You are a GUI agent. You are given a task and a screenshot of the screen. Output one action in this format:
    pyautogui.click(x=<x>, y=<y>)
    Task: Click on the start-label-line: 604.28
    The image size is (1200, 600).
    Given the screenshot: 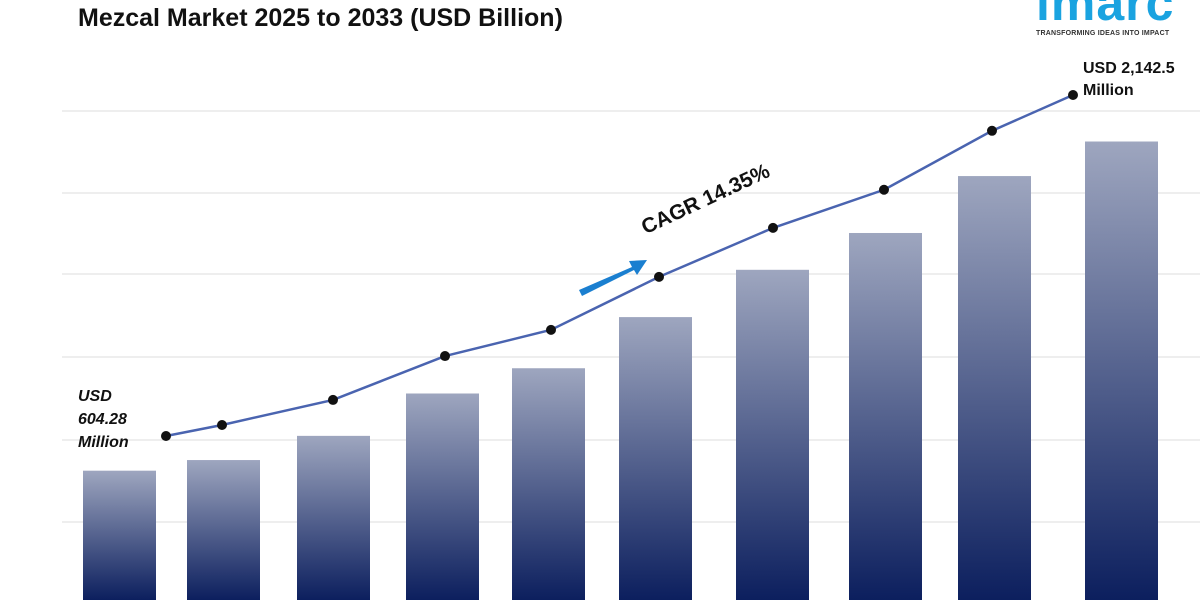 What is the action you would take?
    pyautogui.click(x=102, y=419)
    